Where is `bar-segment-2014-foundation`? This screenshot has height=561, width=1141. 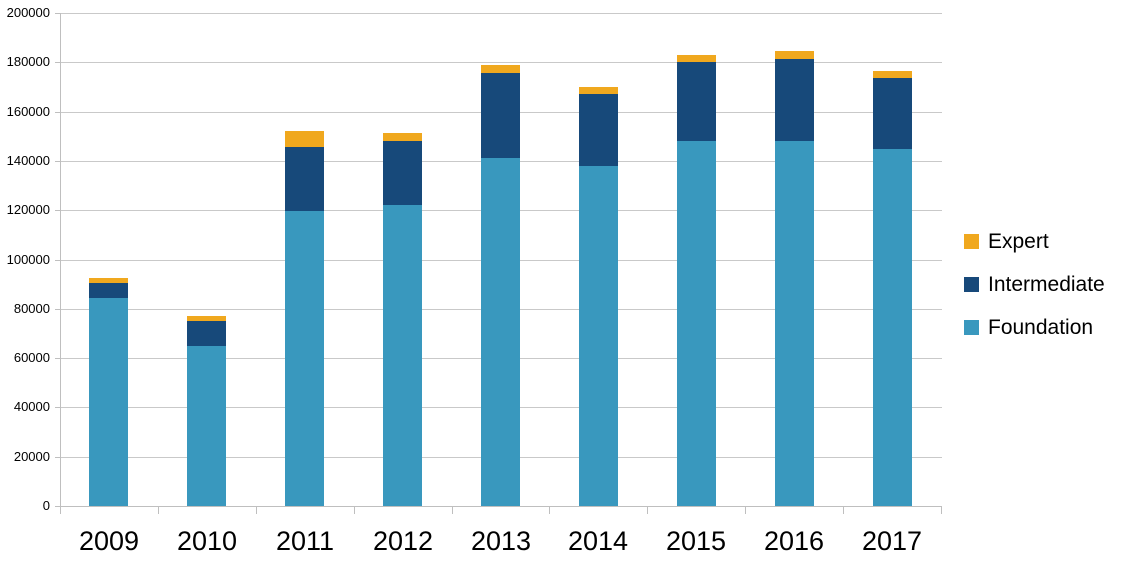
bar-segment-2014-foundation is located at coordinates (598, 335).